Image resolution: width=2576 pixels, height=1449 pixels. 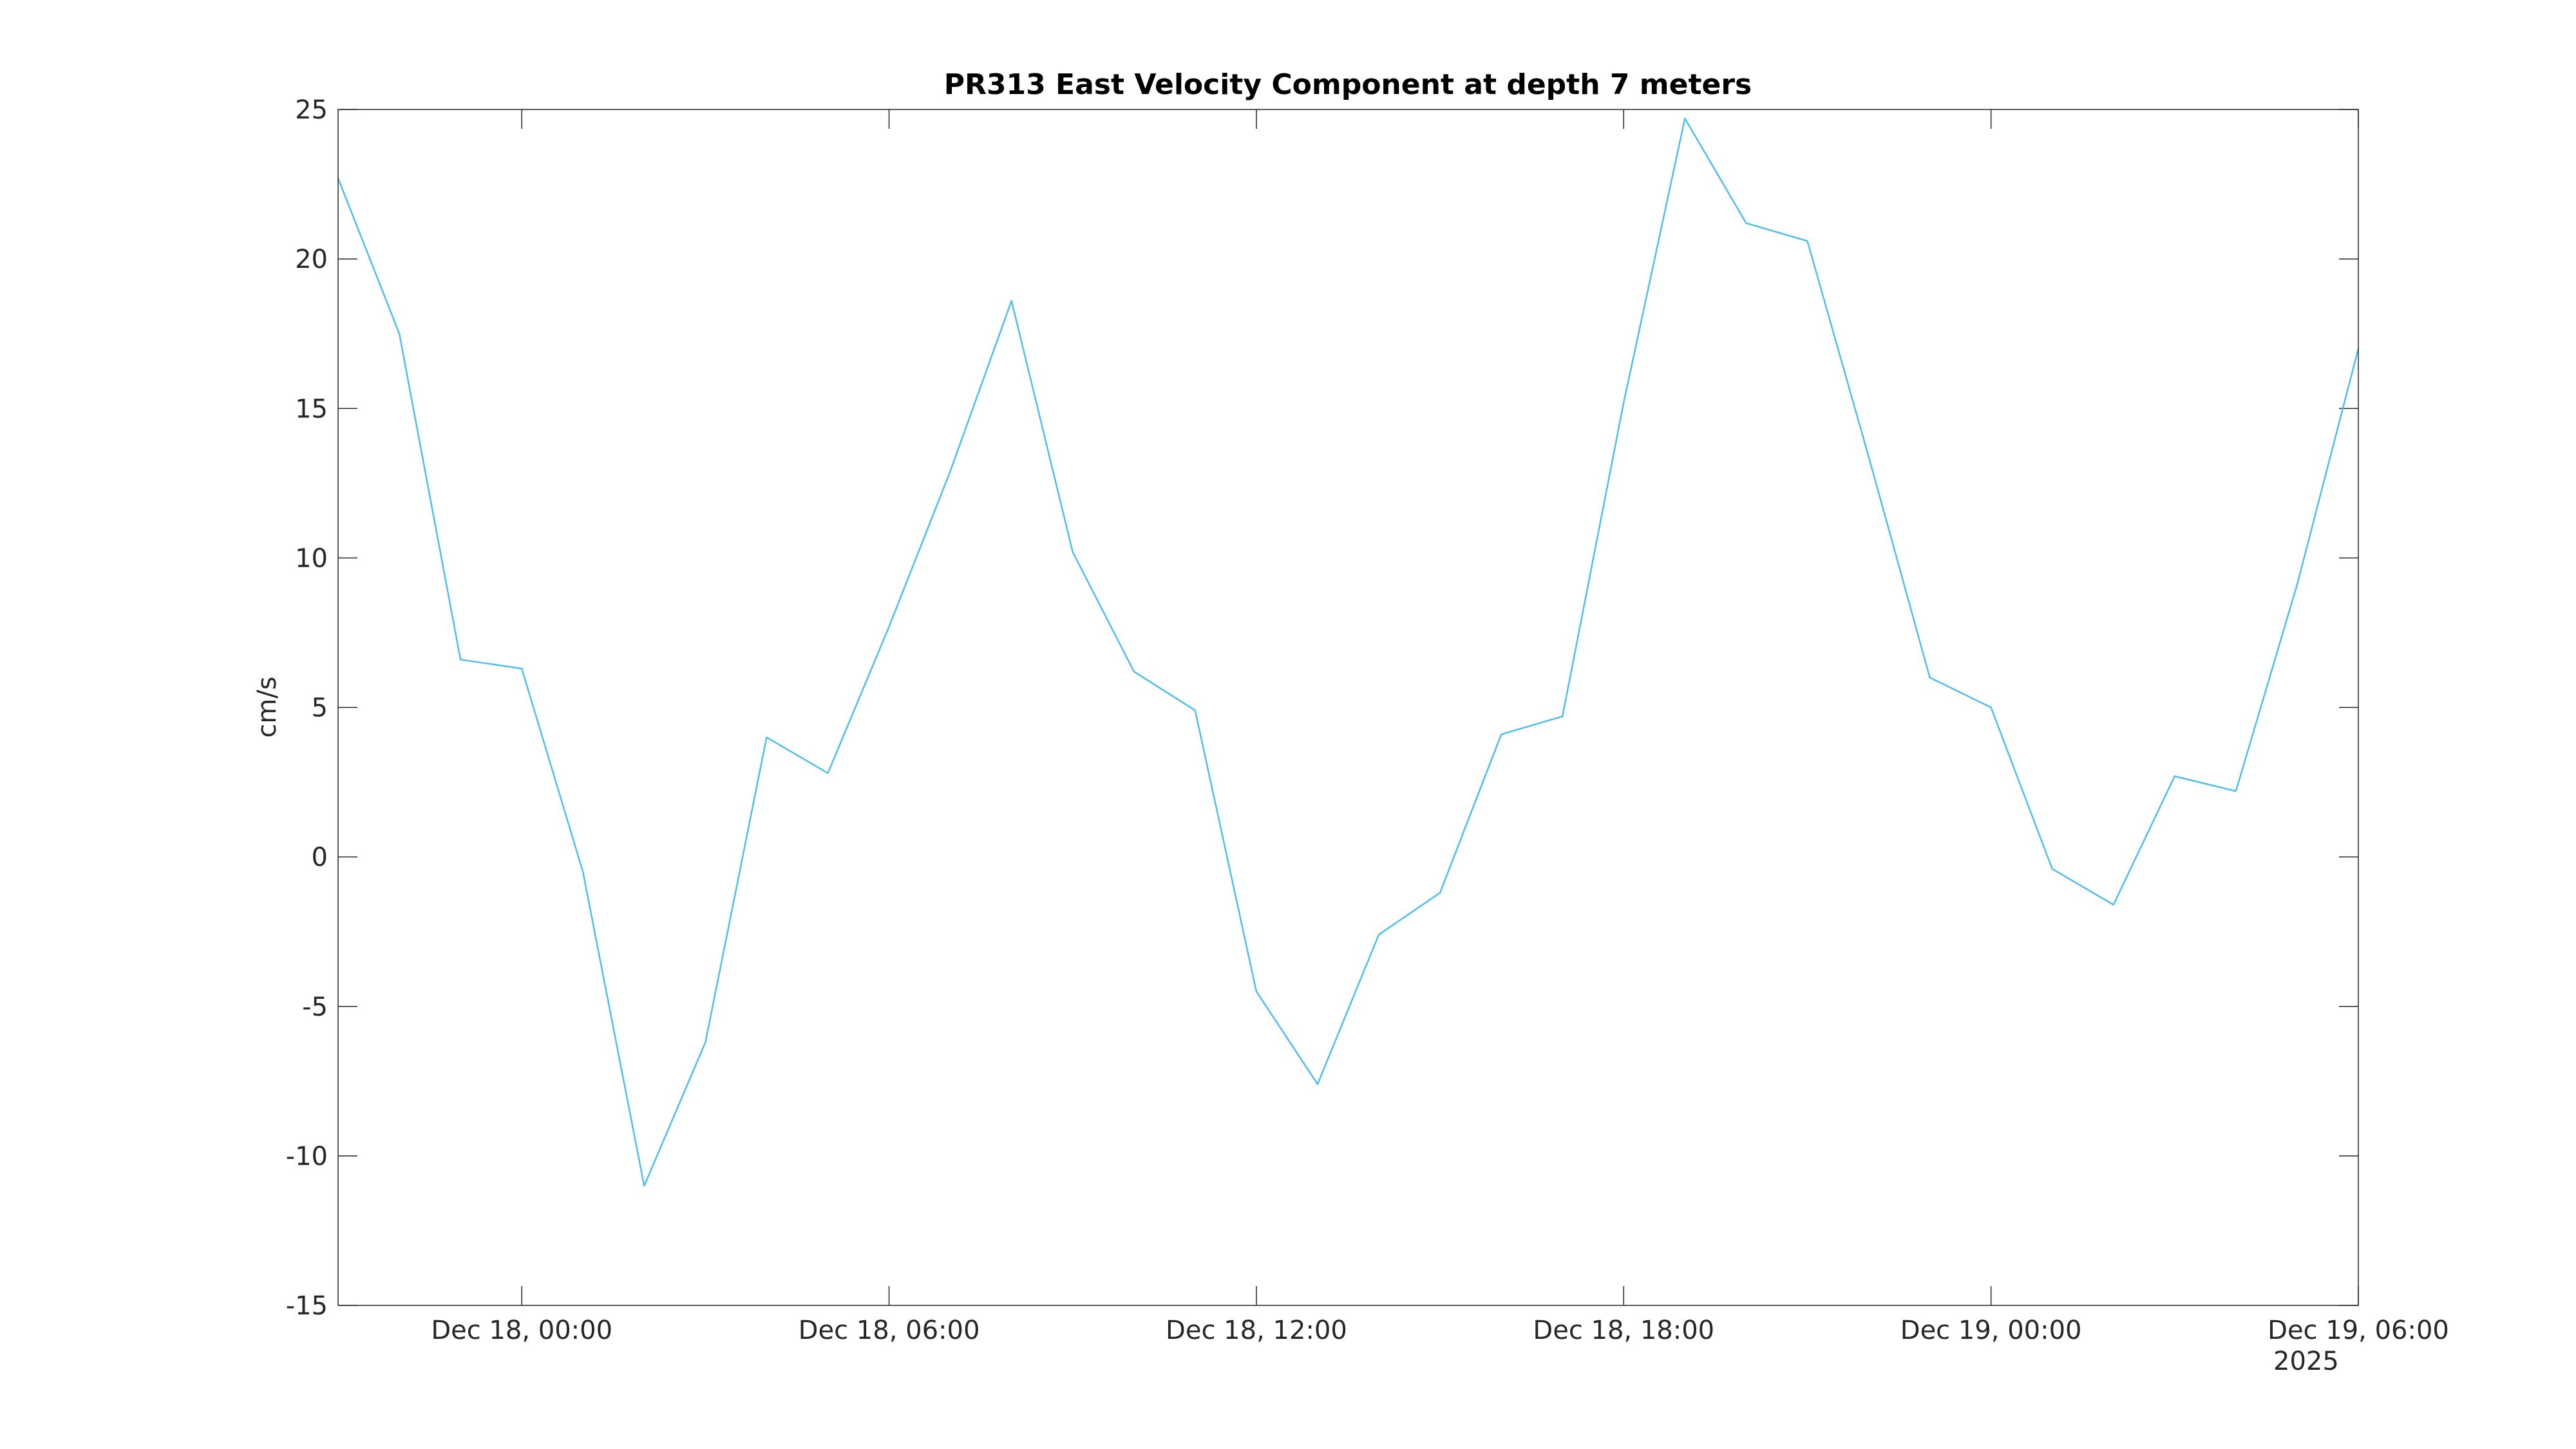 What do you see at coordinates (1256, 1331) in the screenshot?
I see `x-tick-label: Dec 18, 12:00` at bounding box center [1256, 1331].